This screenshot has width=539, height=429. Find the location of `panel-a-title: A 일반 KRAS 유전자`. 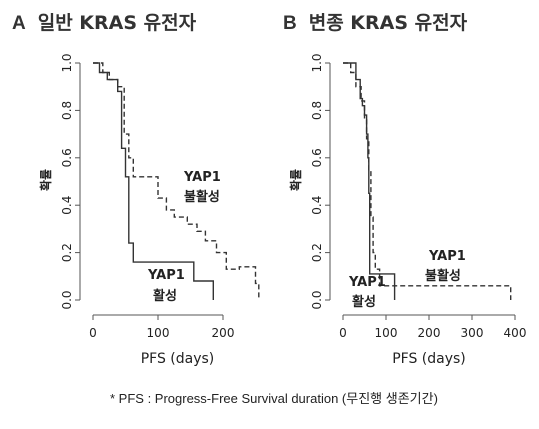

panel-a-title: A 일반 KRAS 유전자 is located at coordinates (104, 21).